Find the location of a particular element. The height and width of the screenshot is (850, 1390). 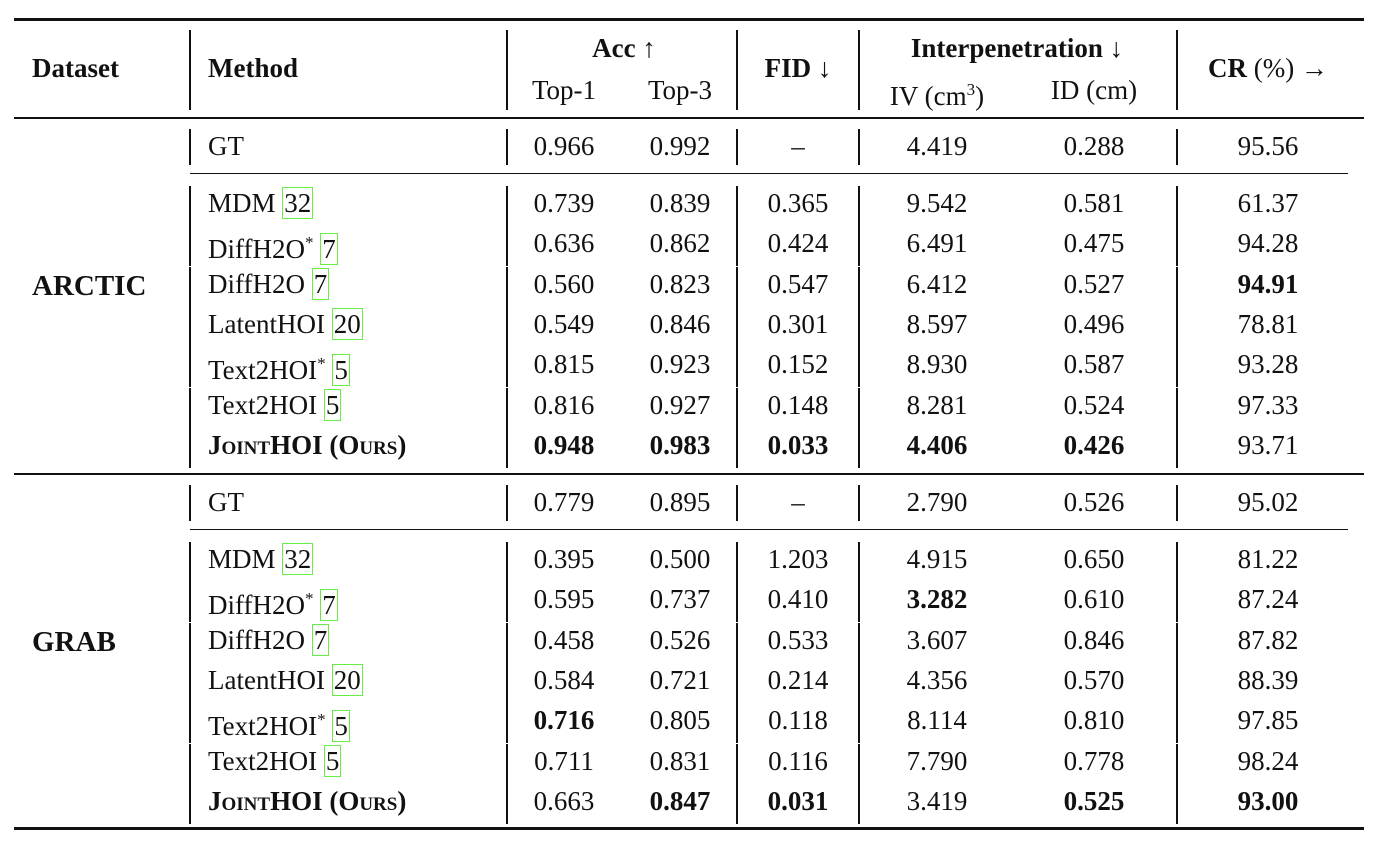

cell-top3: 0.983 is located at coordinates (680, 444).